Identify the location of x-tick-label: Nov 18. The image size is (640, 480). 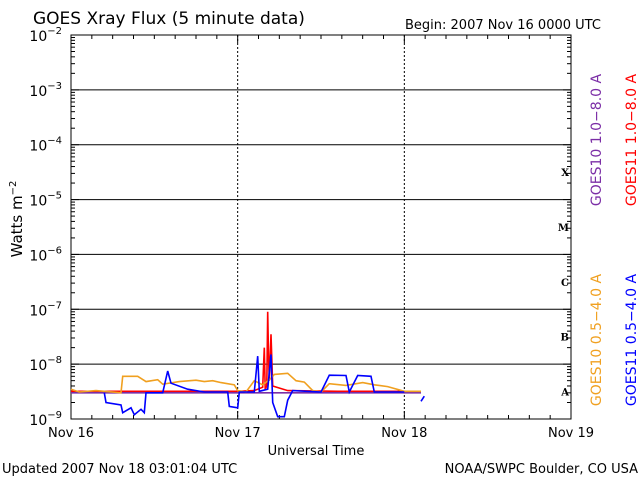
(404, 433).